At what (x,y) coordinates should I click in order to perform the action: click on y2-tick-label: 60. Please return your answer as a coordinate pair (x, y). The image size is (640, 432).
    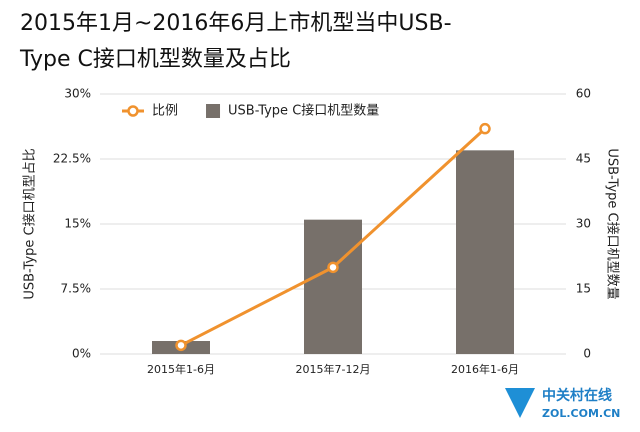
    Looking at the image, I should click on (583, 94).